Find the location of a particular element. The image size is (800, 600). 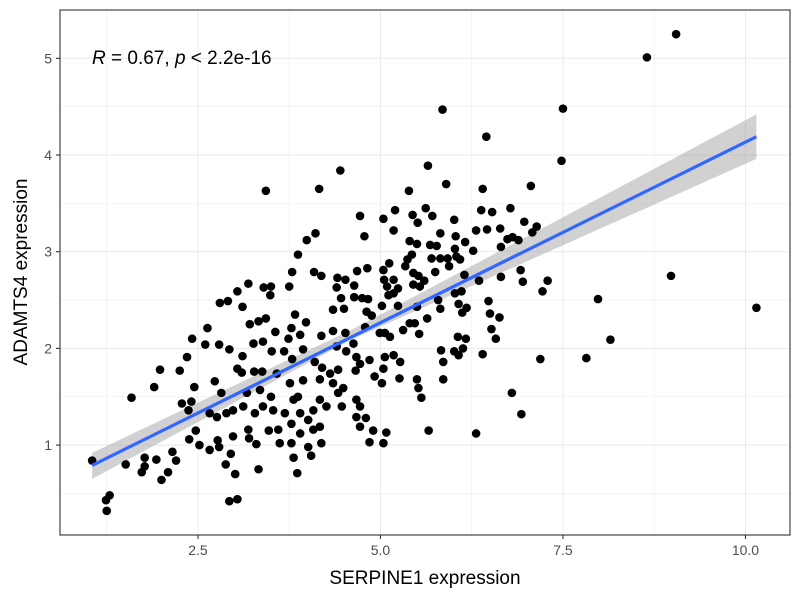

y-tick-label: 3 is located at coordinates (48, 252).